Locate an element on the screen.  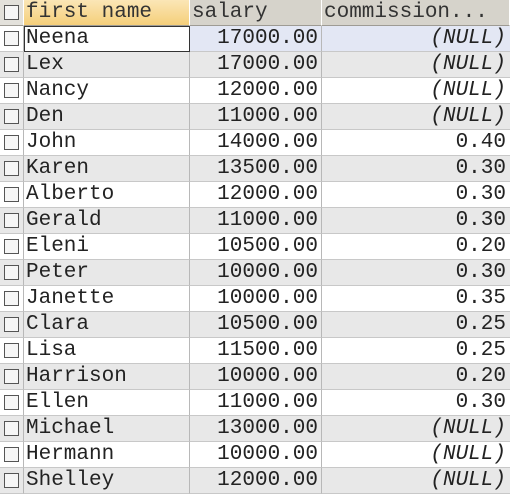
table-row: Neena 17000.00 (NULL) is located at coordinates (255, 39).